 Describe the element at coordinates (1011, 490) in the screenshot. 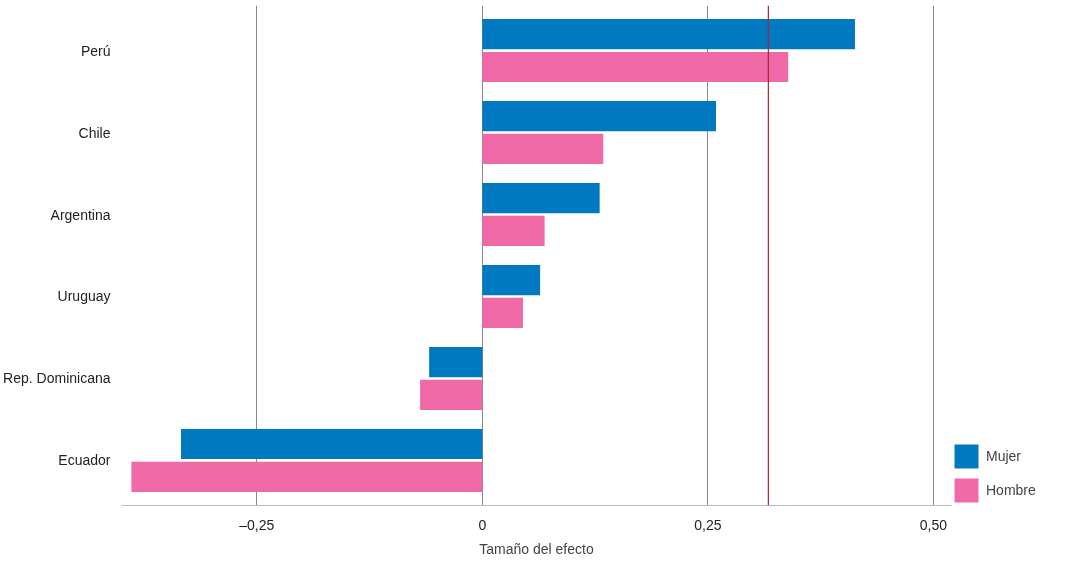

I see `legend-label: Hombre` at that location.